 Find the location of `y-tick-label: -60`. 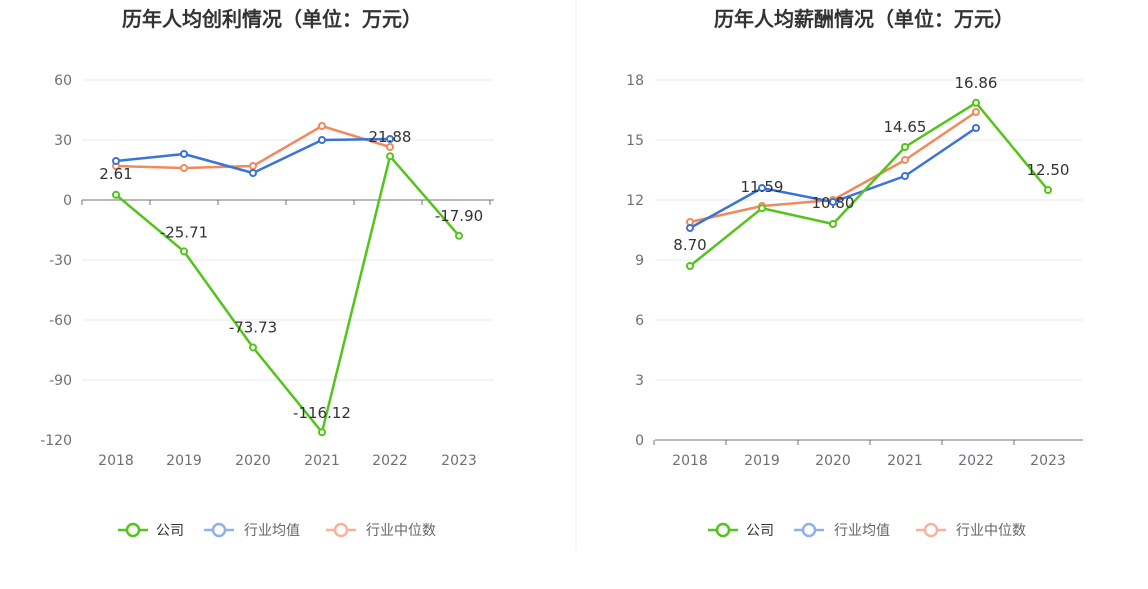

y-tick-label: -60 is located at coordinates (60, 321).